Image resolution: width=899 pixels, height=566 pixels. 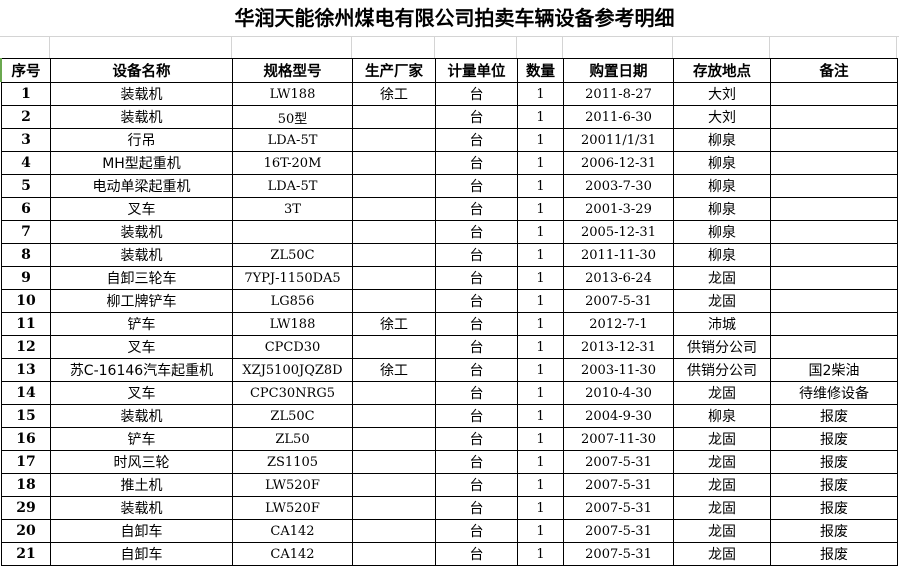 What do you see at coordinates (26, 485) in the screenshot?
I see `cell-no: 18` at bounding box center [26, 485].